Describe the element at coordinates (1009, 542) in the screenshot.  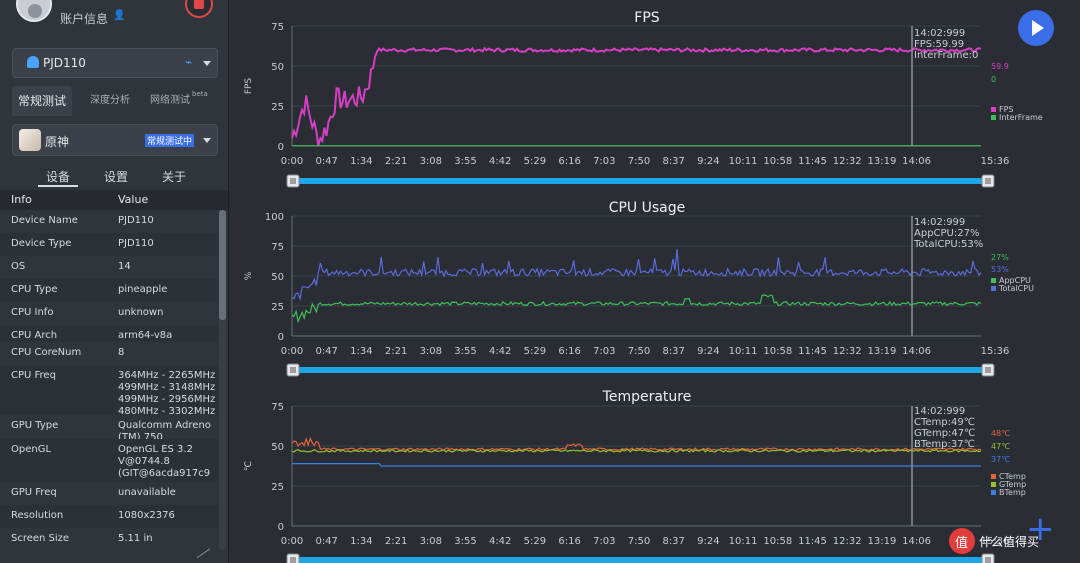
I see `watermark-text: 什么值得买` at that location.